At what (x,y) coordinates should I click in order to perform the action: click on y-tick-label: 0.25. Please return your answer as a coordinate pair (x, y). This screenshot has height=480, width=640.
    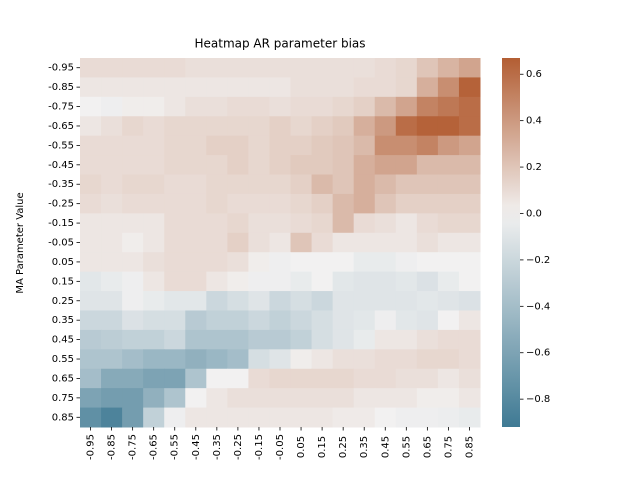
    Looking at the image, I should click on (63, 301).